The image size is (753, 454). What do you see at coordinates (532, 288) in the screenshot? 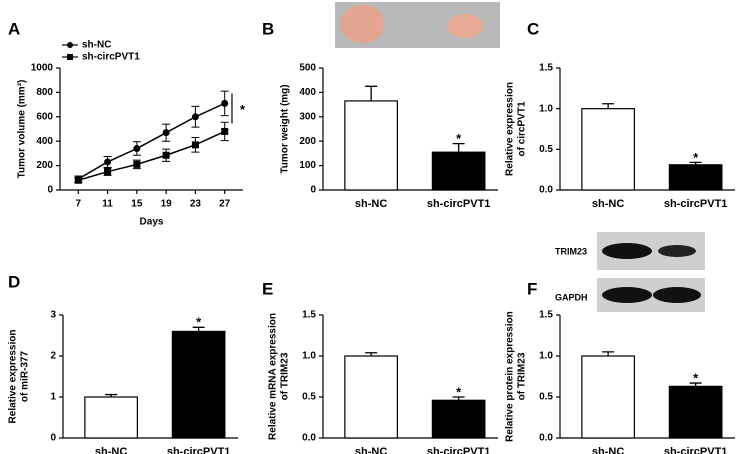
I see `panel-label: F` at bounding box center [532, 288].